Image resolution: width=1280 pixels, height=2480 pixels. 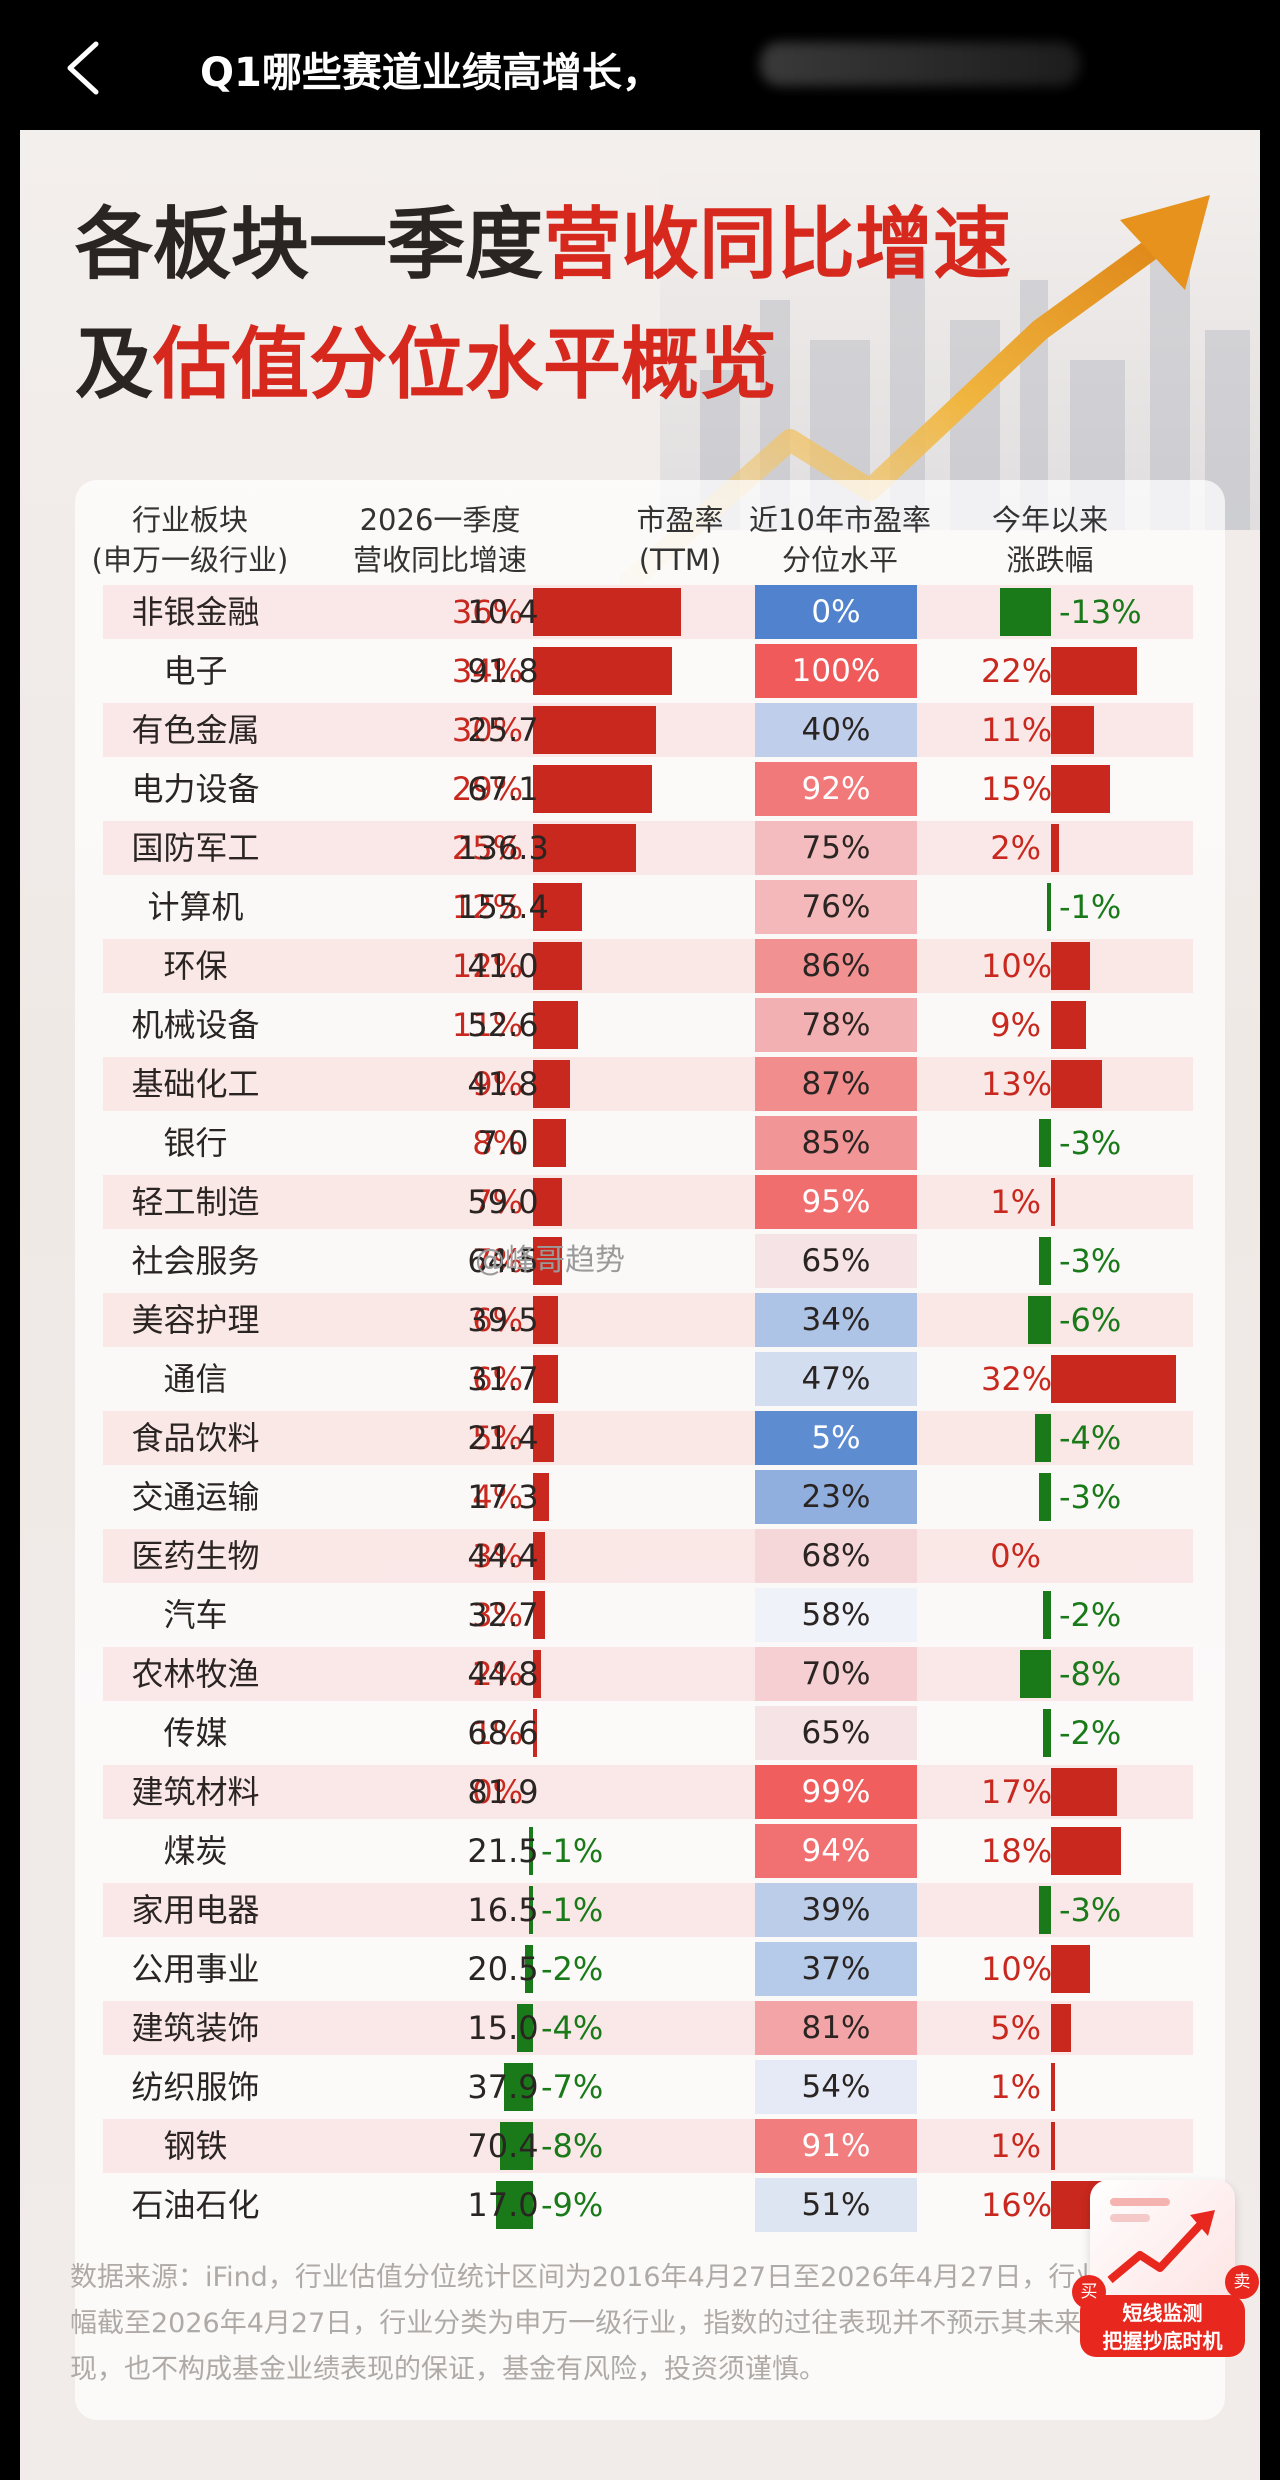 I want to click on percentile-cell: 92%, so click(x=836, y=789).